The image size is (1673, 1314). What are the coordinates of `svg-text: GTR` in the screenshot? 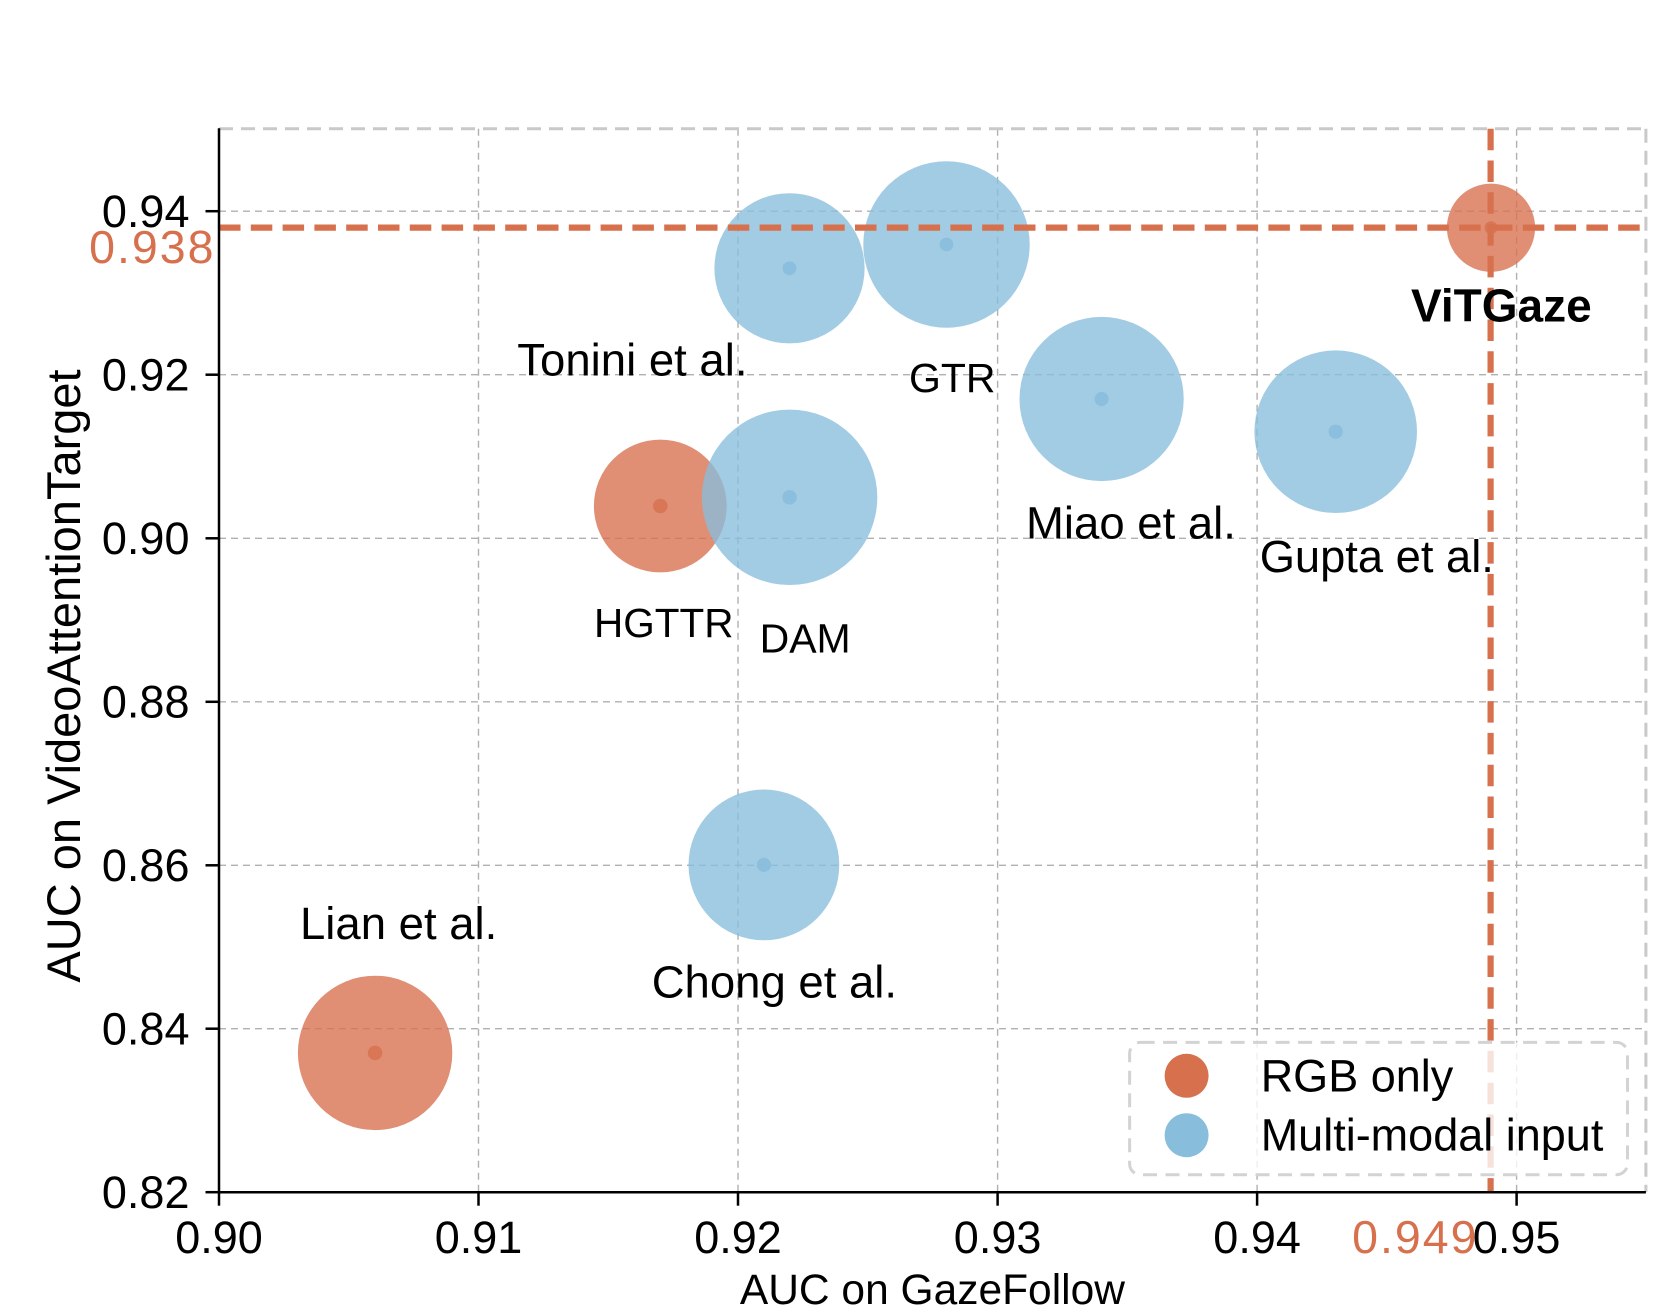 It's located at (952, 378).